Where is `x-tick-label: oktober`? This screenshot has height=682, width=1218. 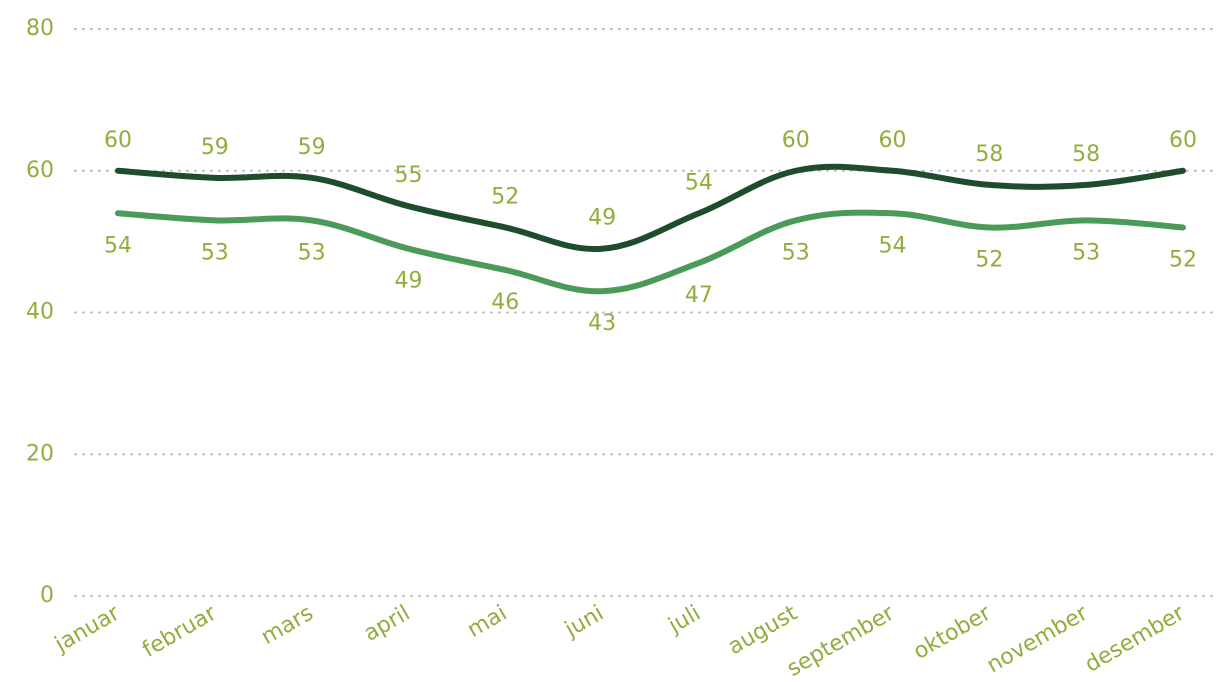 x-tick-label: oktober is located at coordinates (952, 632).